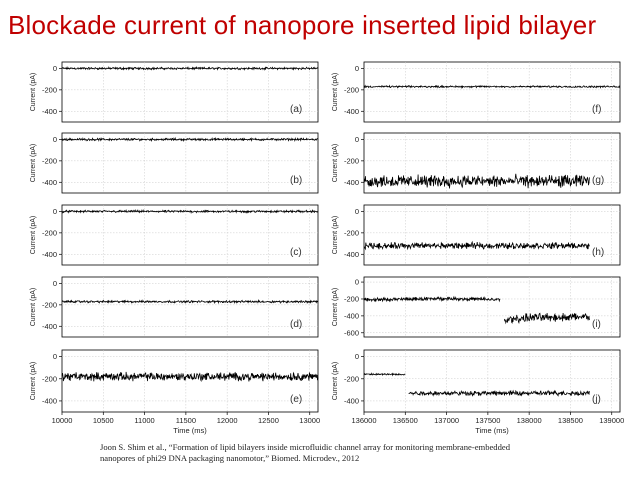 The height and width of the screenshot is (500, 630). Describe the element at coordinates (351, 401) in the screenshot. I see `panel-j-ytick-label: -400` at that location.